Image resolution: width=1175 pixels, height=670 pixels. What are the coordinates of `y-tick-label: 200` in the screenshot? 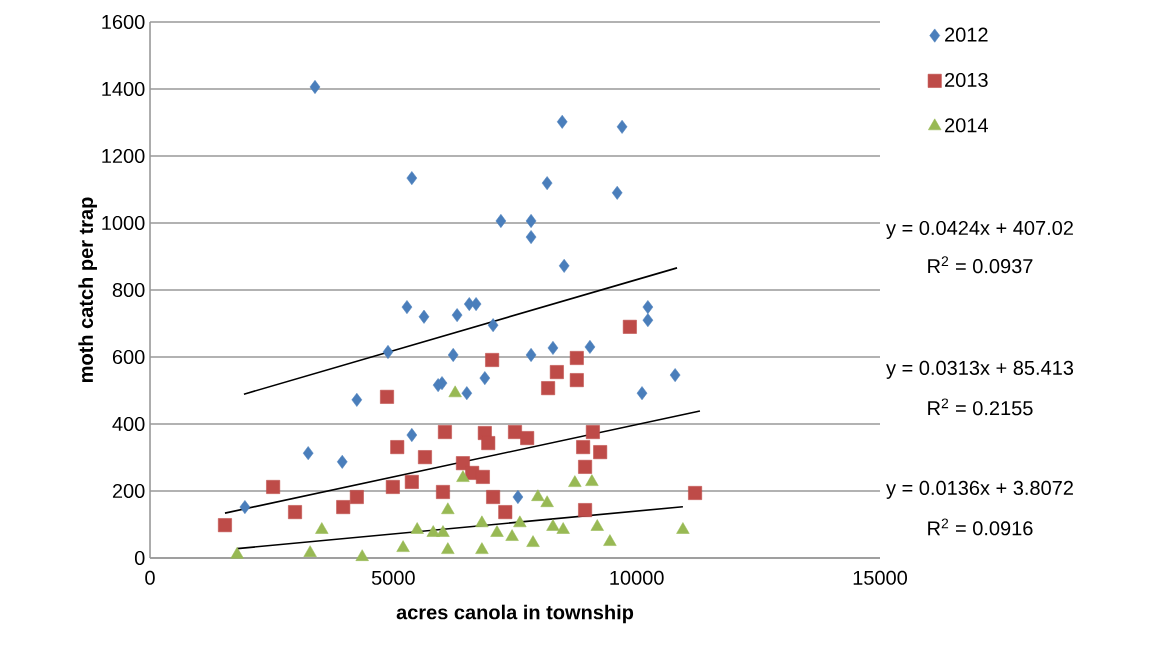 It's located at (128, 491).